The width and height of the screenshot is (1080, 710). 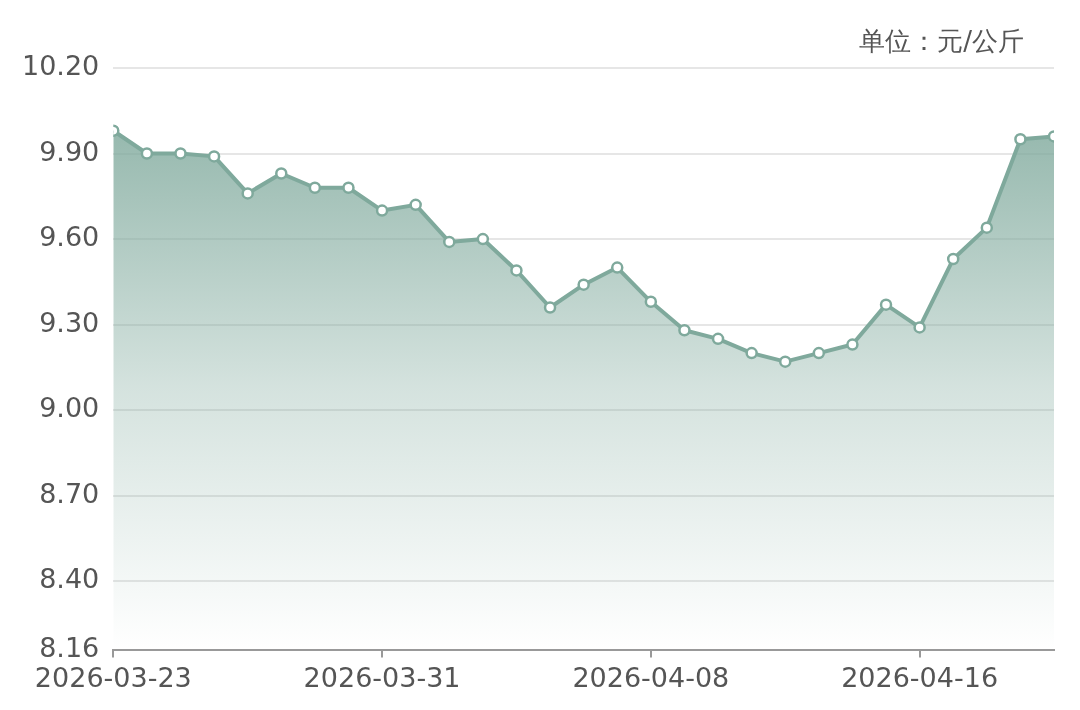 What do you see at coordinates (69, 493) in the screenshot?
I see `y-tick-label: 8.70` at bounding box center [69, 493].